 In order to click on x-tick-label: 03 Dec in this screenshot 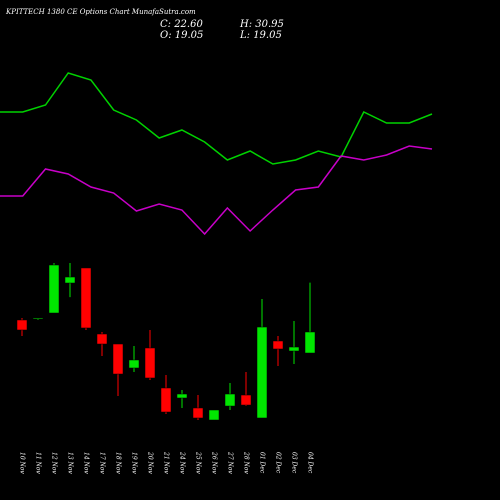, I will do `click(294, 463)`.